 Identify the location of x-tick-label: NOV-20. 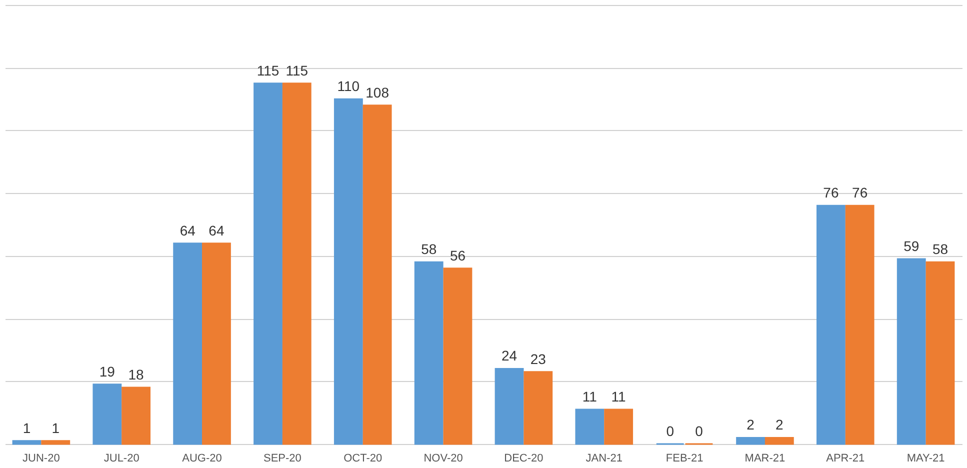
(443, 458).